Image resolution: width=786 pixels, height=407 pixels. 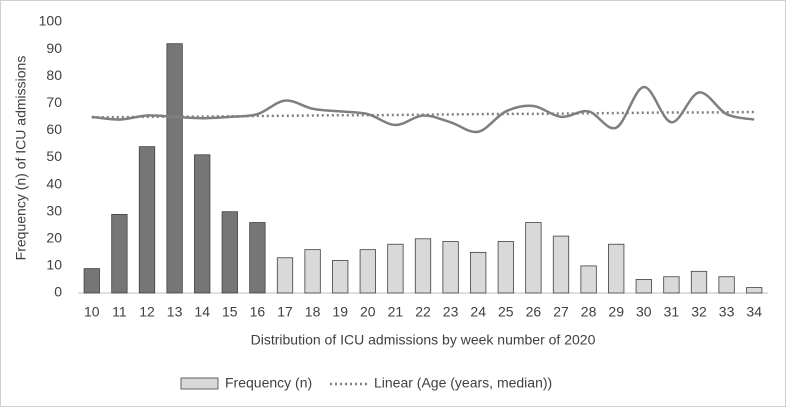 I want to click on y-tick-label: 40, so click(x=54, y=183).